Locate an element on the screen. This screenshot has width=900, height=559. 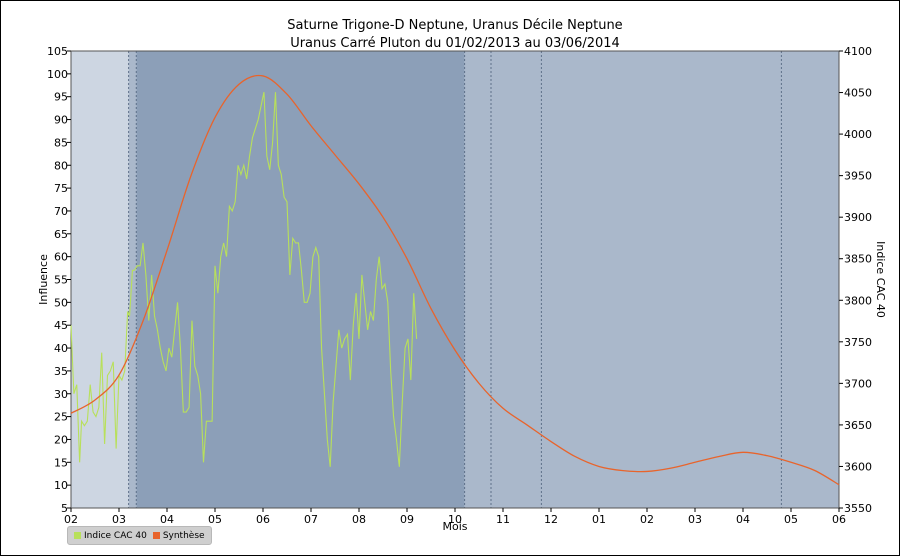
y-right-tick-label: 3950 is located at coordinates (858, 176).